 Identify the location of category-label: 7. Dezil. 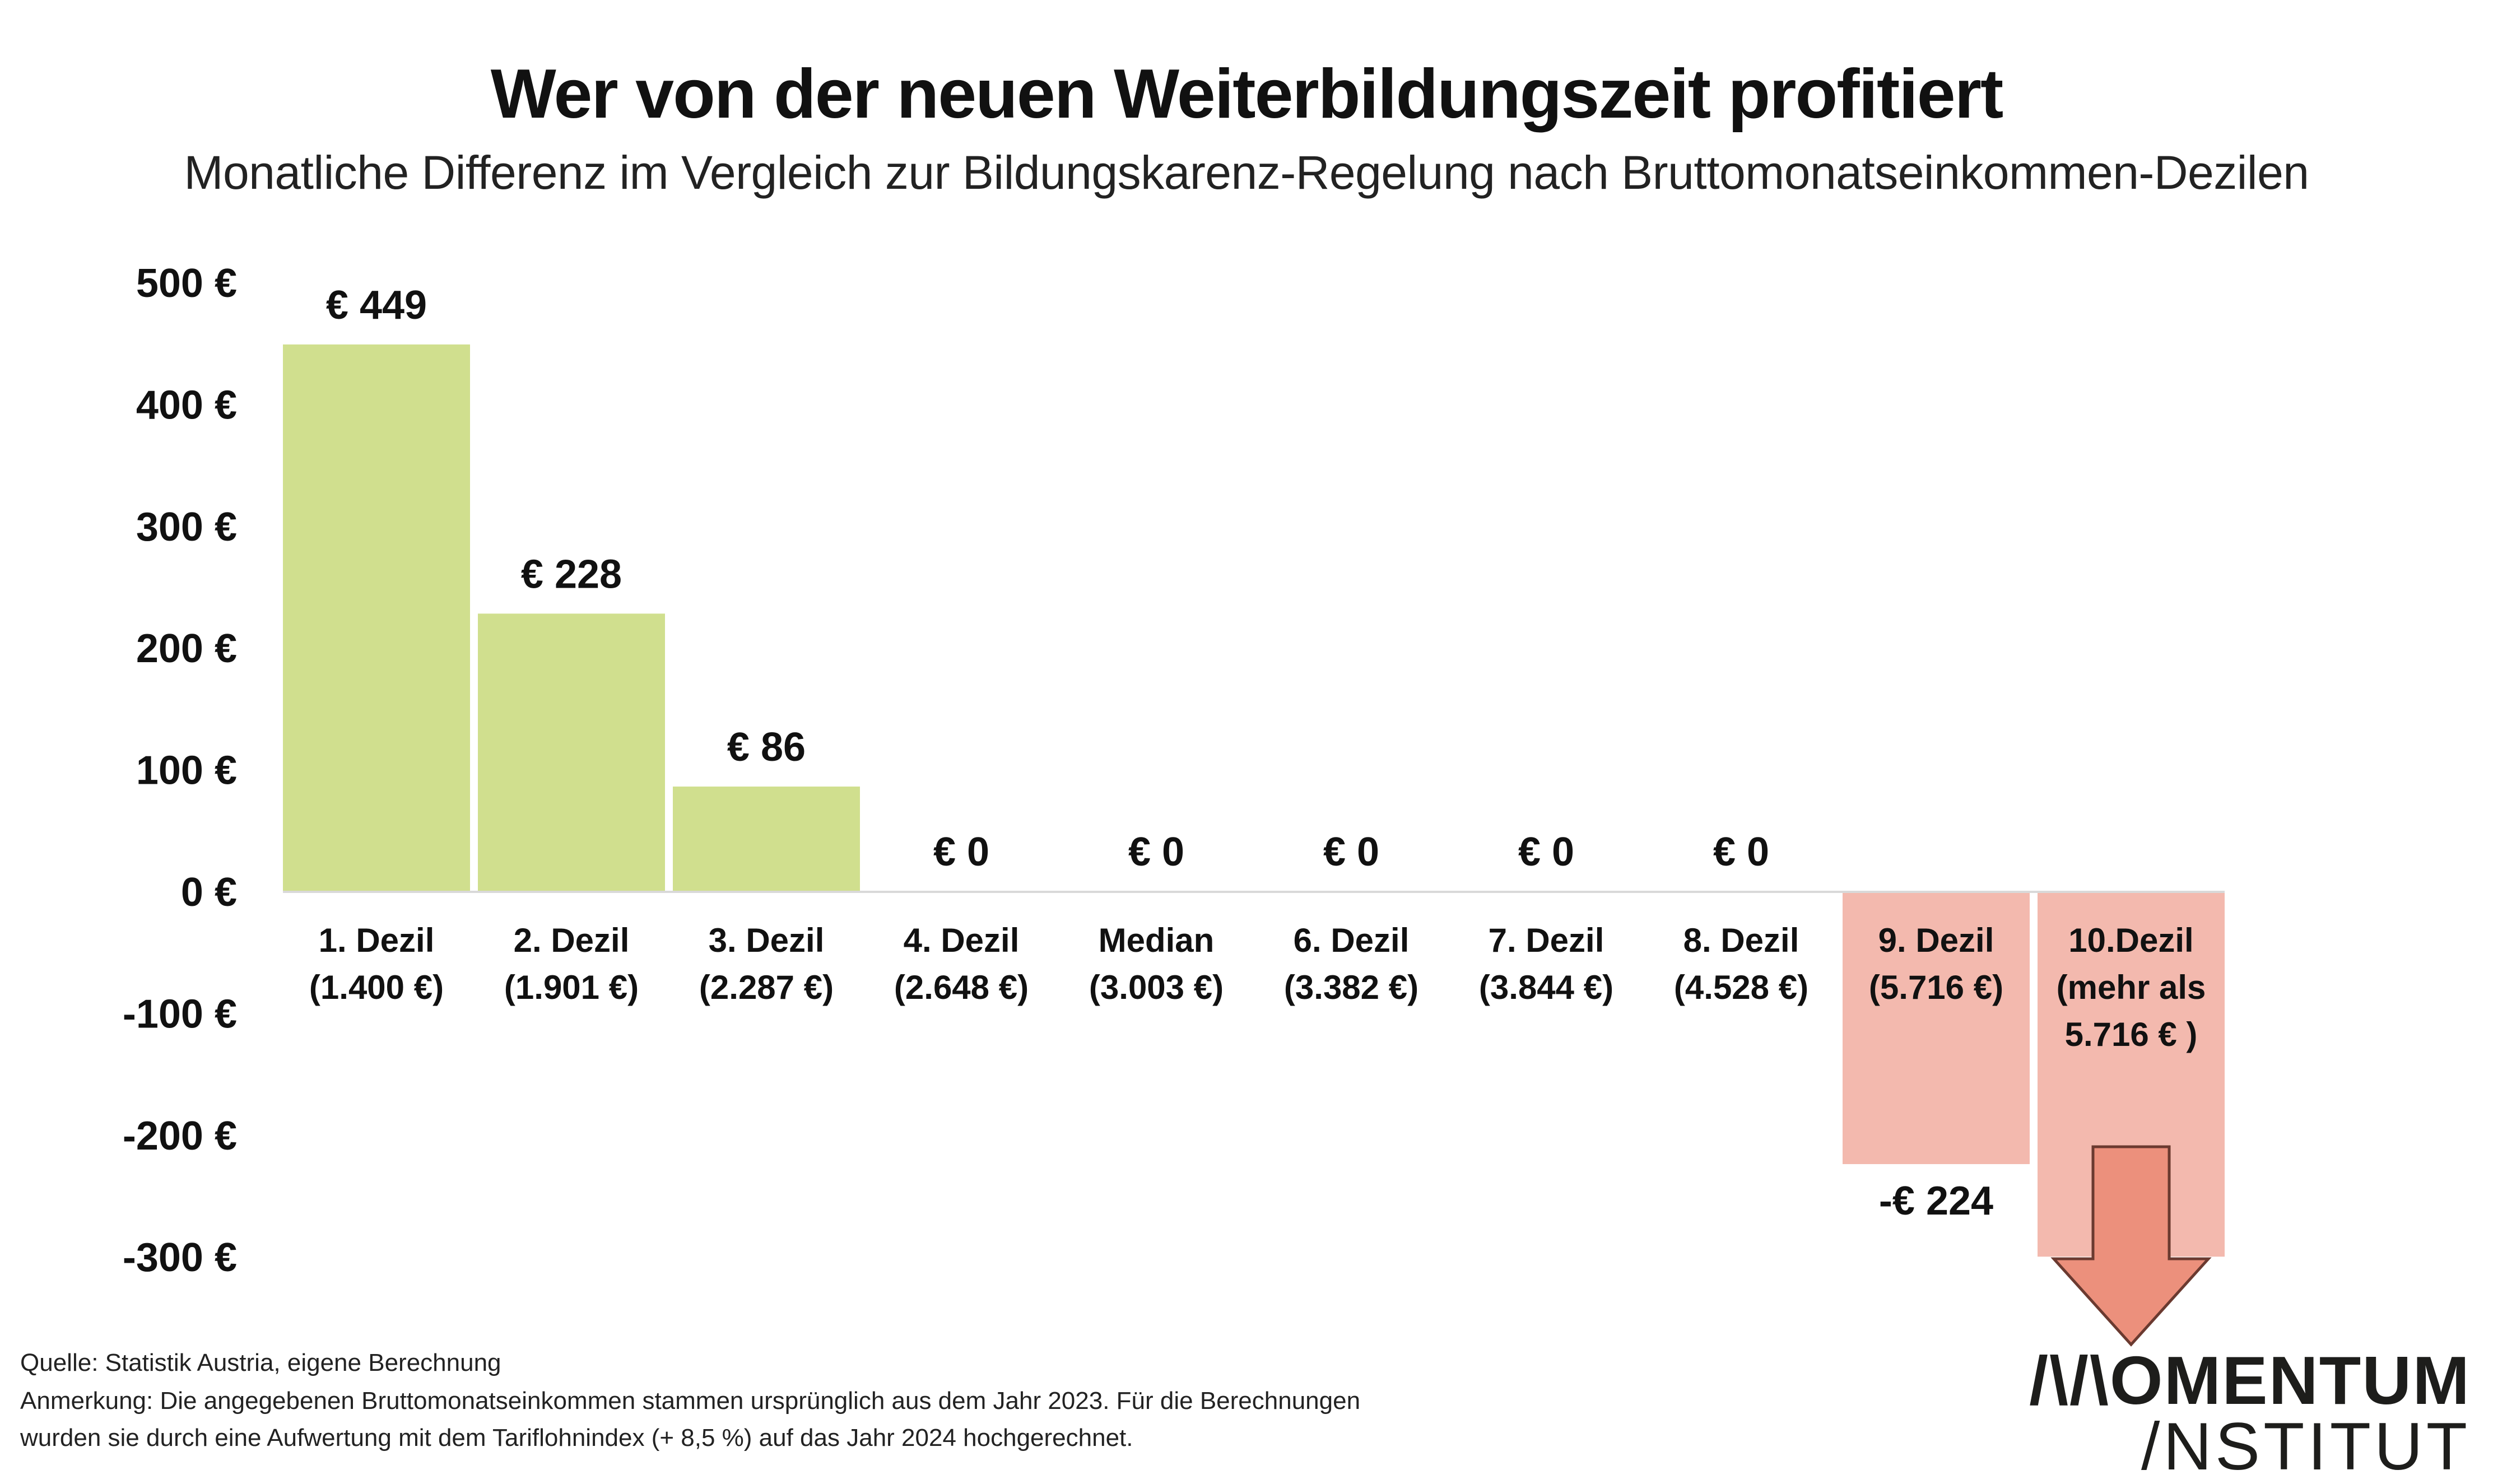
(1546, 940).